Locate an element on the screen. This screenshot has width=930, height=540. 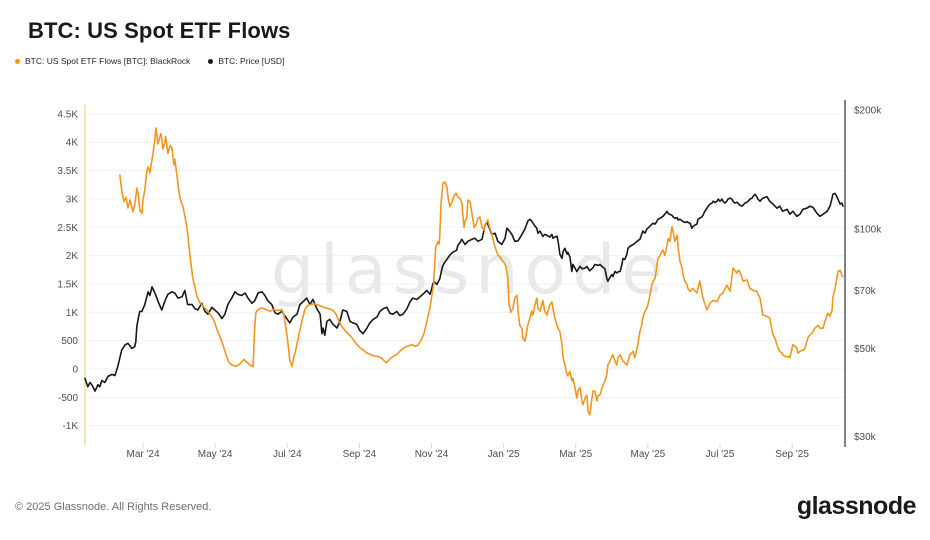
y-left-tick-label: 4K is located at coordinates (72, 143).